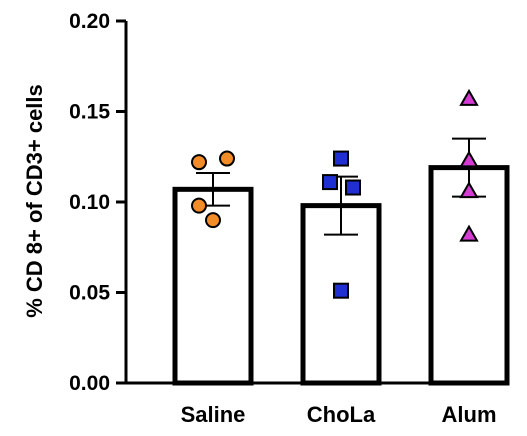  What do you see at coordinates (341, 186) in the screenshot?
I see `error-bars` at bounding box center [341, 186].